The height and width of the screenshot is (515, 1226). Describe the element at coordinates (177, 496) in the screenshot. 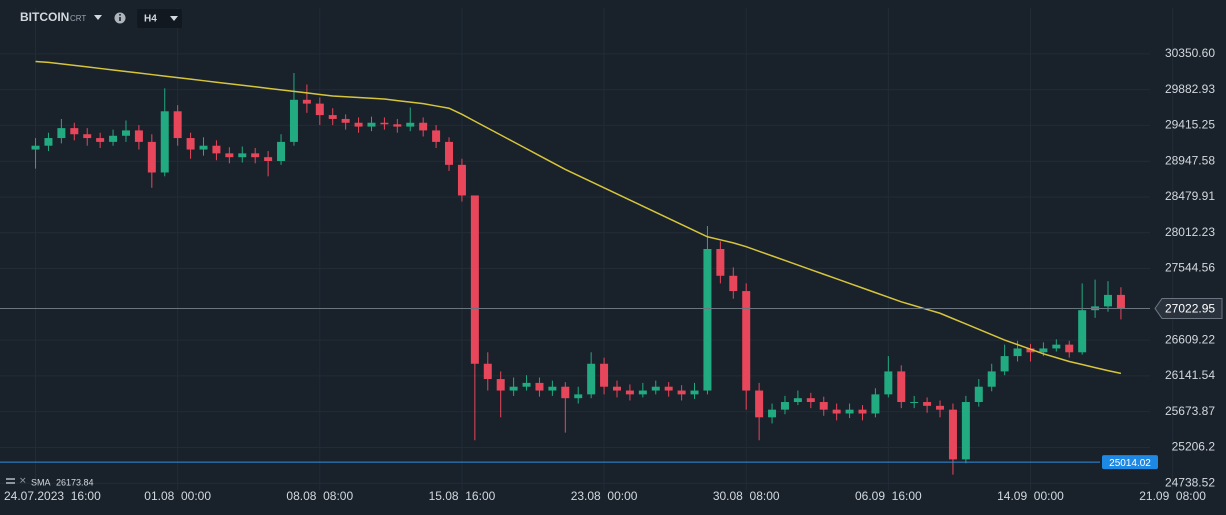

I see `x-tick-label: 01.08 00:00` at that location.